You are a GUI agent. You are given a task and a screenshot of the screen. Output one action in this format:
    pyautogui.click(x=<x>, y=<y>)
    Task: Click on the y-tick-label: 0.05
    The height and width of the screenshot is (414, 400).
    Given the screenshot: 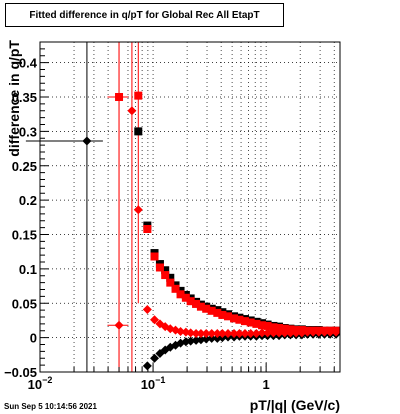 What is the action you would take?
    pyautogui.click(x=24, y=303)
    